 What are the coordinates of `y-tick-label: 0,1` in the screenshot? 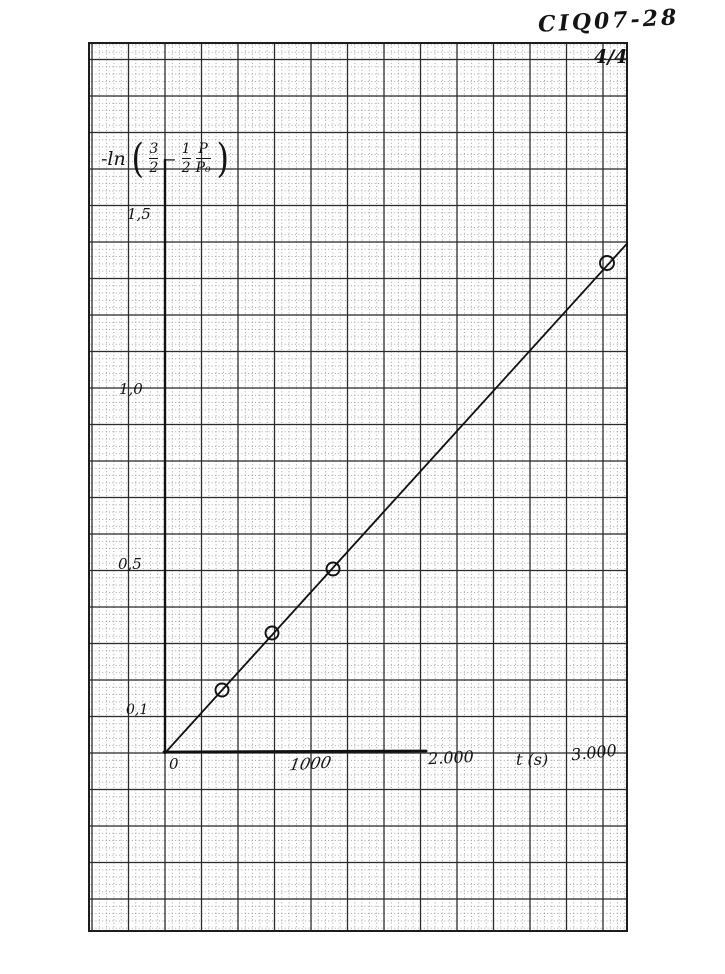 It's located at (137, 710).